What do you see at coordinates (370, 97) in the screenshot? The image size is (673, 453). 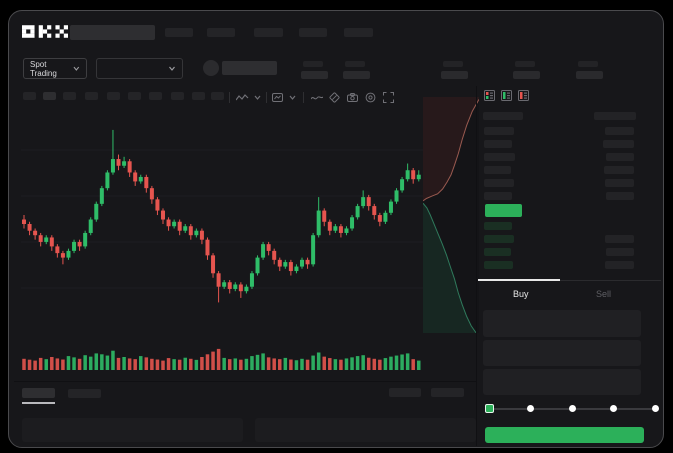 I see `settings-icon` at bounding box center [370, 97].